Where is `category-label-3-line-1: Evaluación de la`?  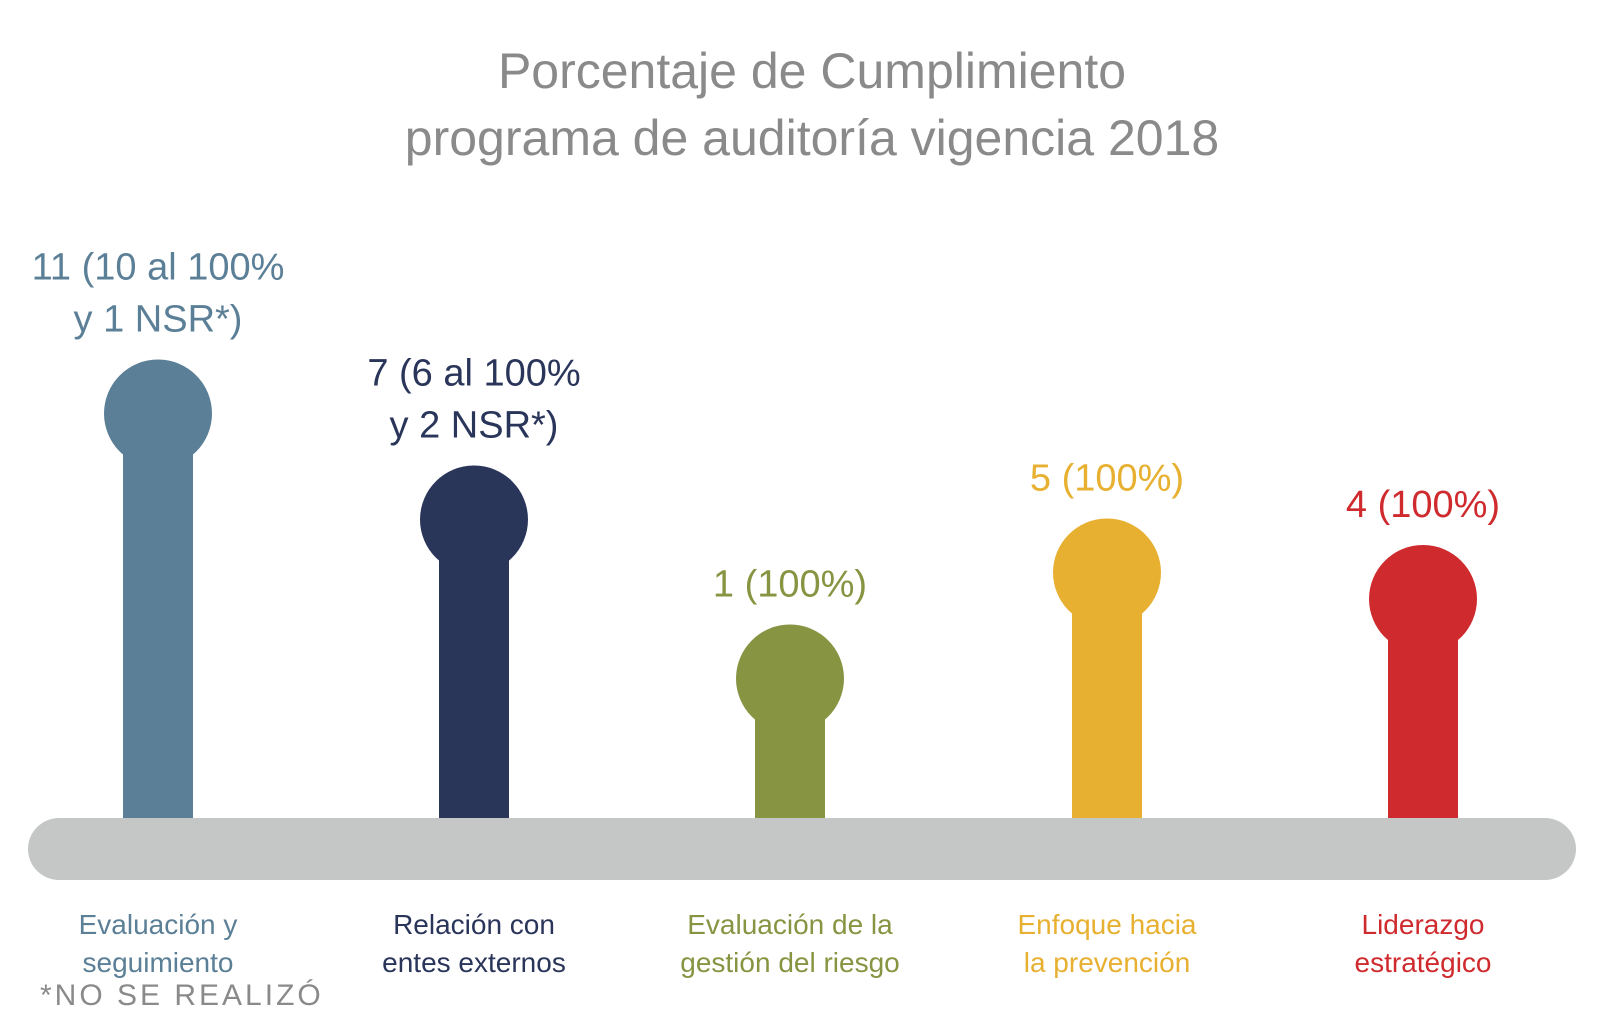 category-label-3-line-1: Evaluación de la is located at coordinates (790, 924).